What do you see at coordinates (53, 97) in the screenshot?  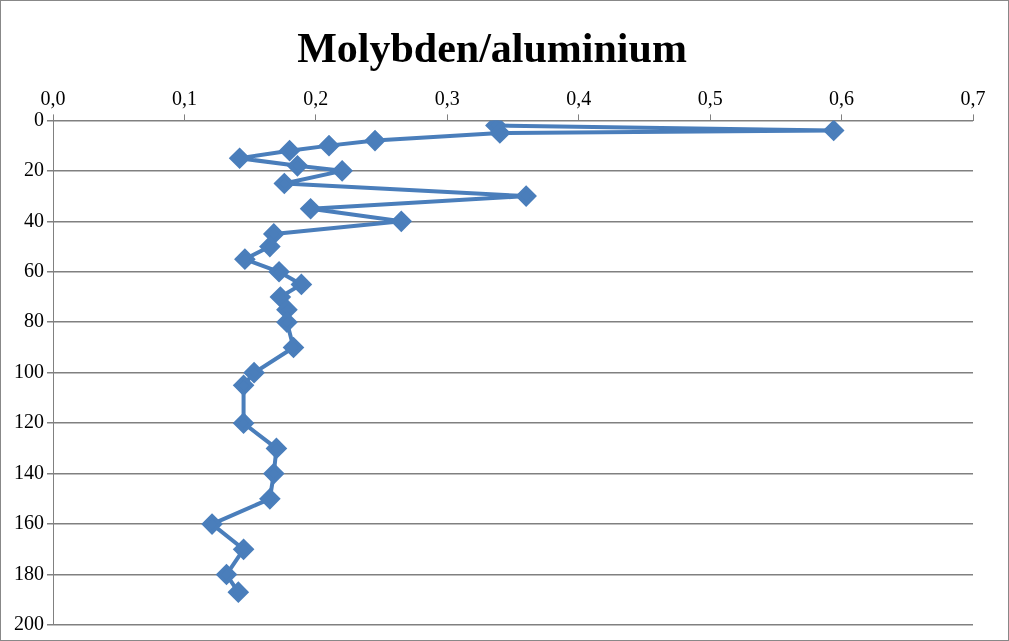 I see `x-tick-label: 0,0` at bounding box center [53, 97].